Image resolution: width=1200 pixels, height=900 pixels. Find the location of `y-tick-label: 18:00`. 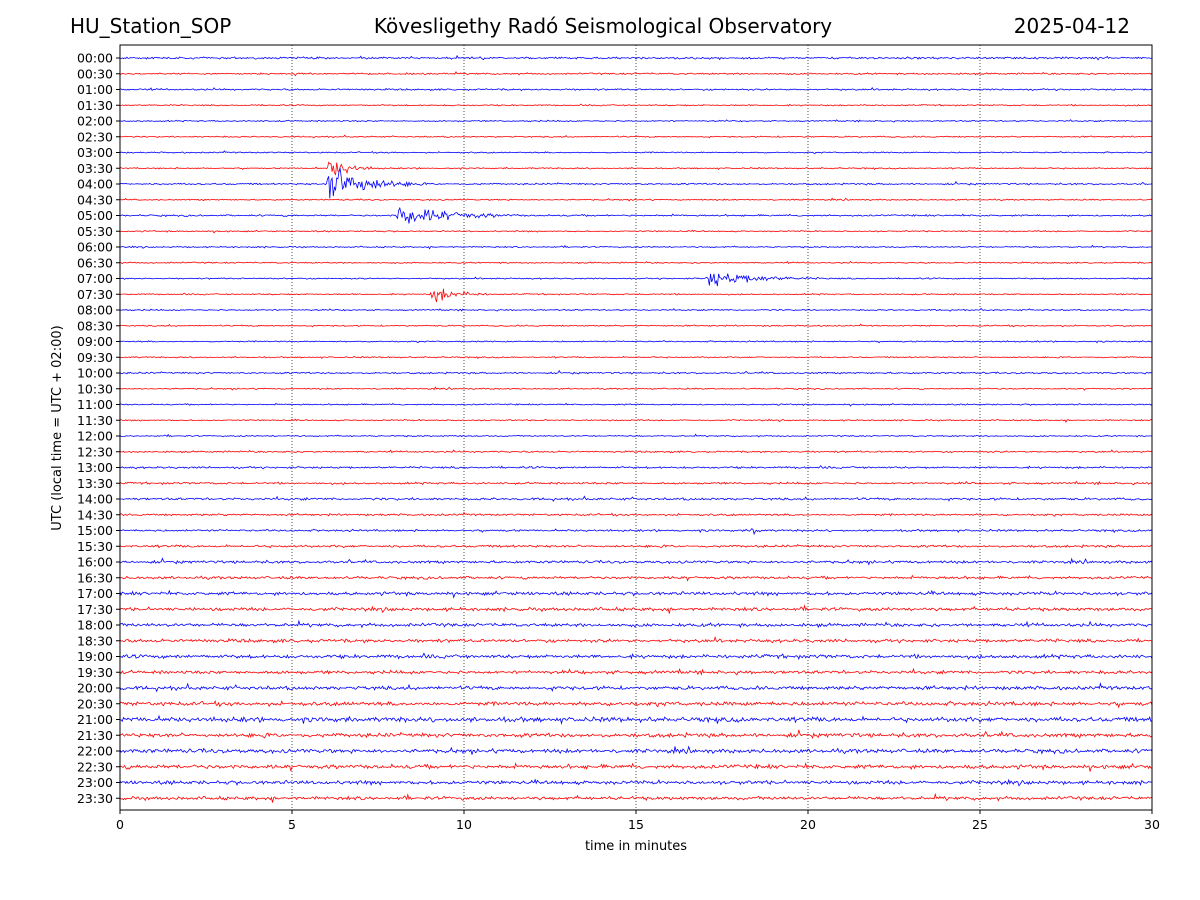

y-tick-label: 18:00 is located at coordinates (95, 625).